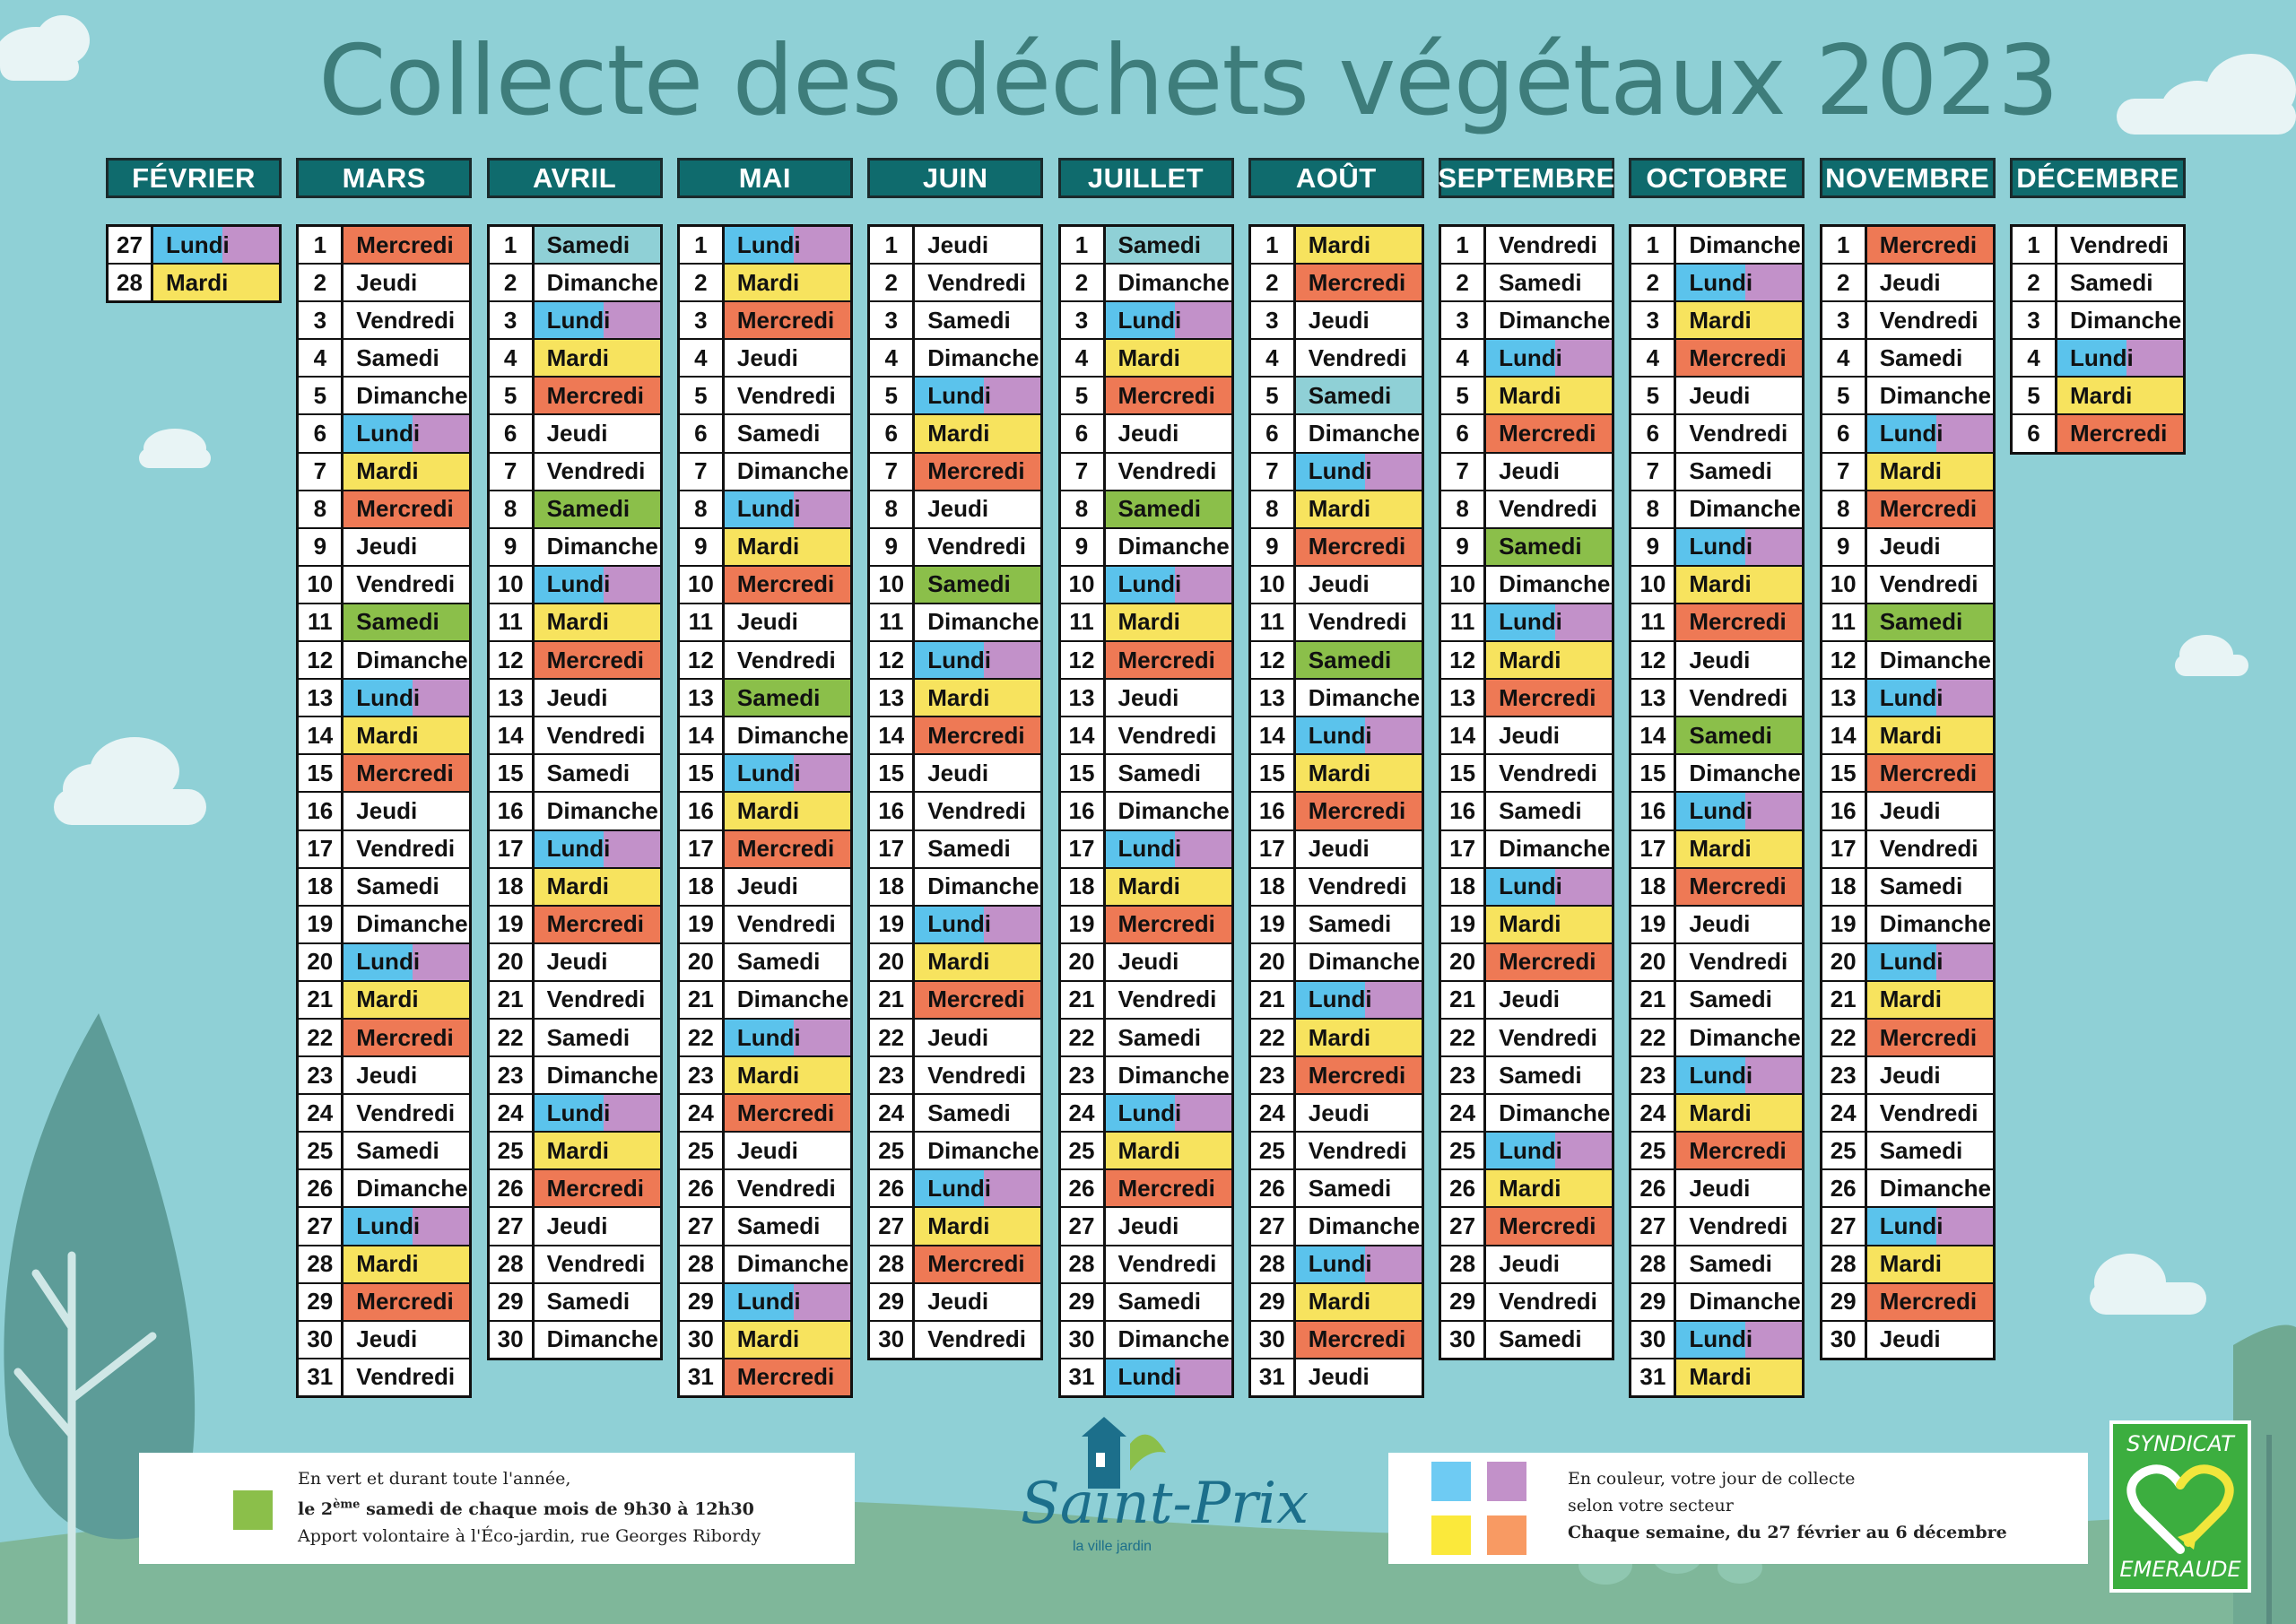 The height and width of the screenshot is (1624, 2296). What do you see at coordinates (955, 472) in the screenshot?
I see `day-row: 7 Mercredi` at bounding box center [955, 472].